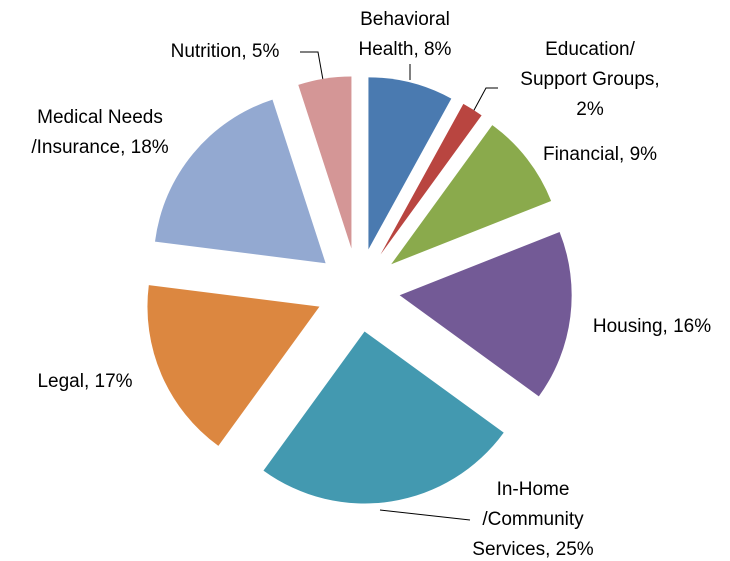 Image resolution: width=730 pixels, height=561 pixels. I want to click on data-label: Financial, 9%, so click(600, 154).